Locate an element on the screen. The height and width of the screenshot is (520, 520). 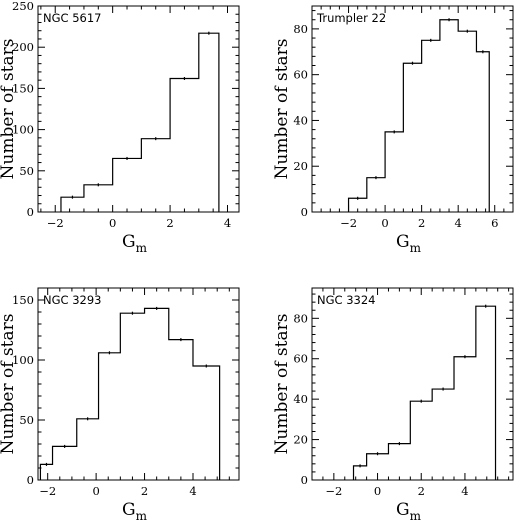
y-tick-label: 250 is located at coordinates (23, 6).